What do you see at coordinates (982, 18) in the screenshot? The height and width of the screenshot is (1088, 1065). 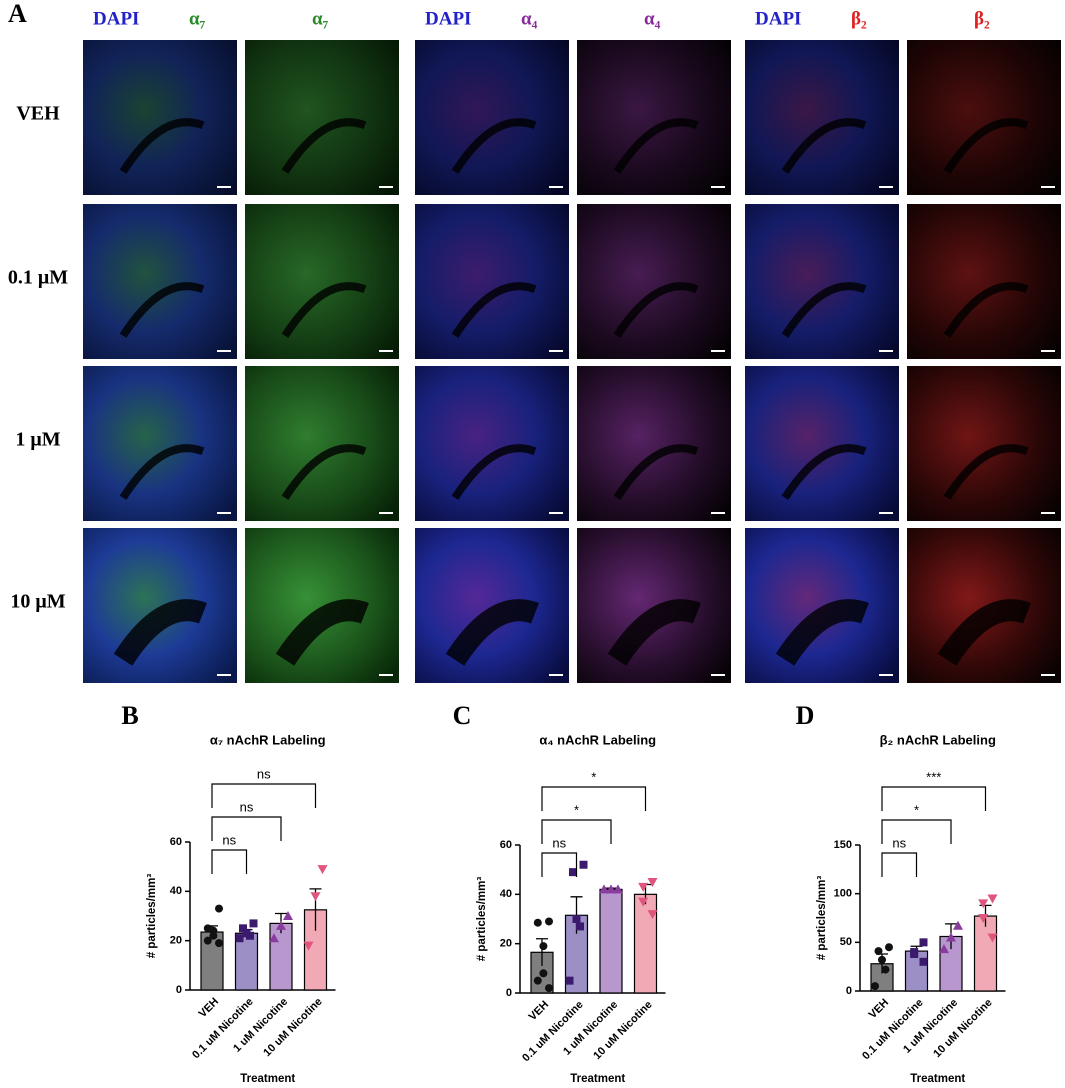 I see `column-header: β₂` at bounding box center [982, 18].